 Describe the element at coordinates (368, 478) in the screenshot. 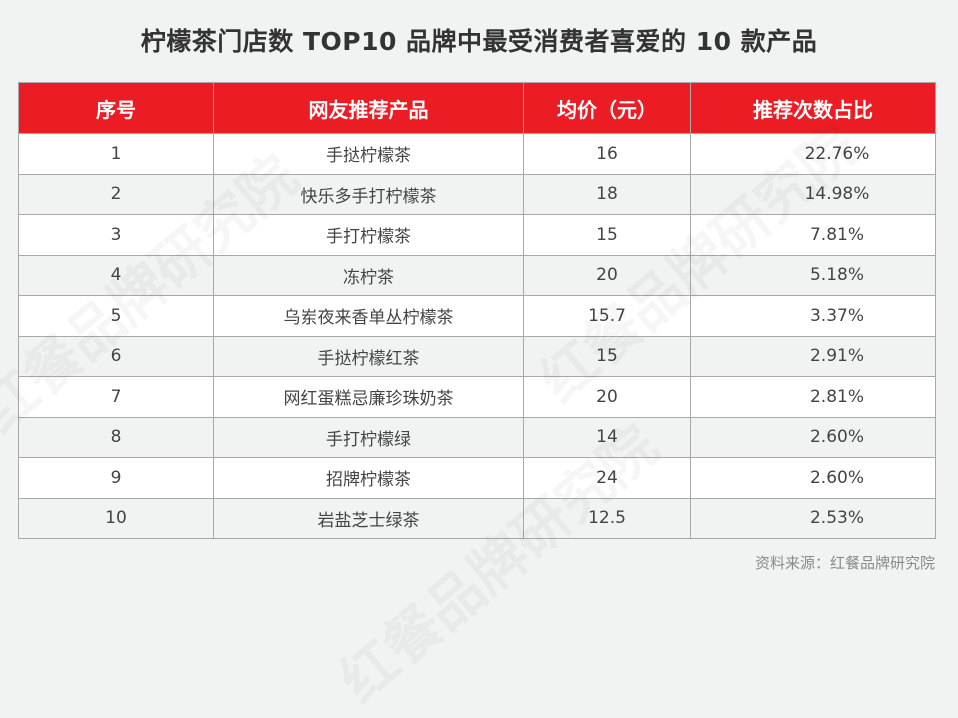

I see `product-cell: 招牌柠檬茶` at that location.